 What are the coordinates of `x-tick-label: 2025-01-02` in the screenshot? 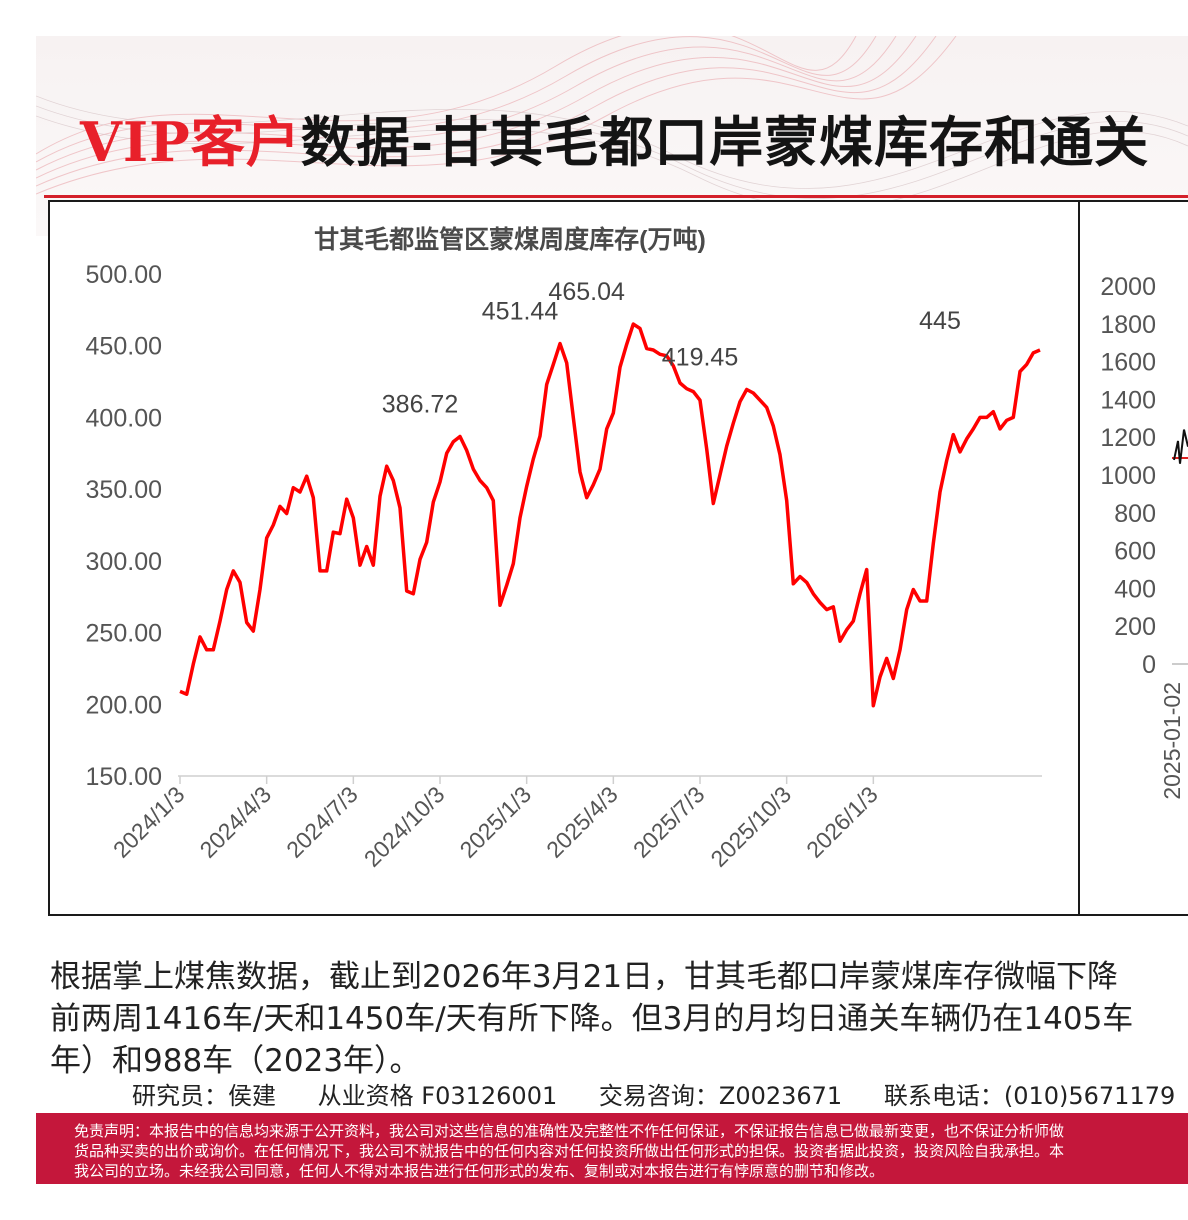 It's located at (1172, 741).